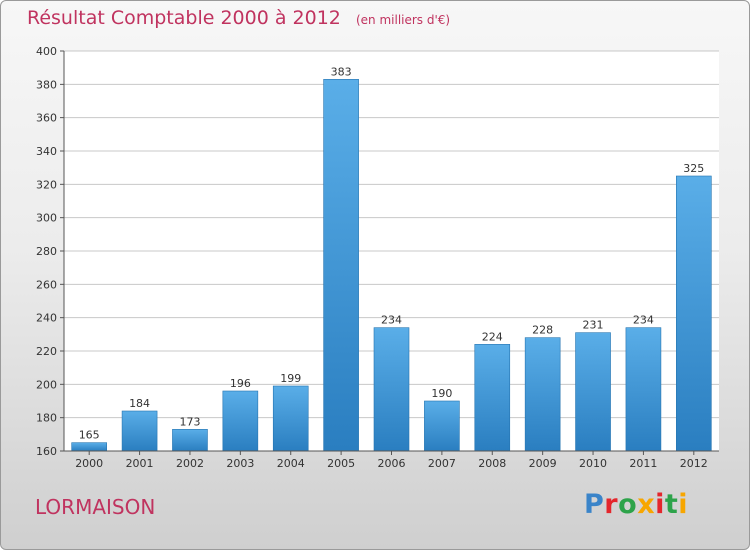  I want to click on bar-value-label: 173, so click(189, 421).